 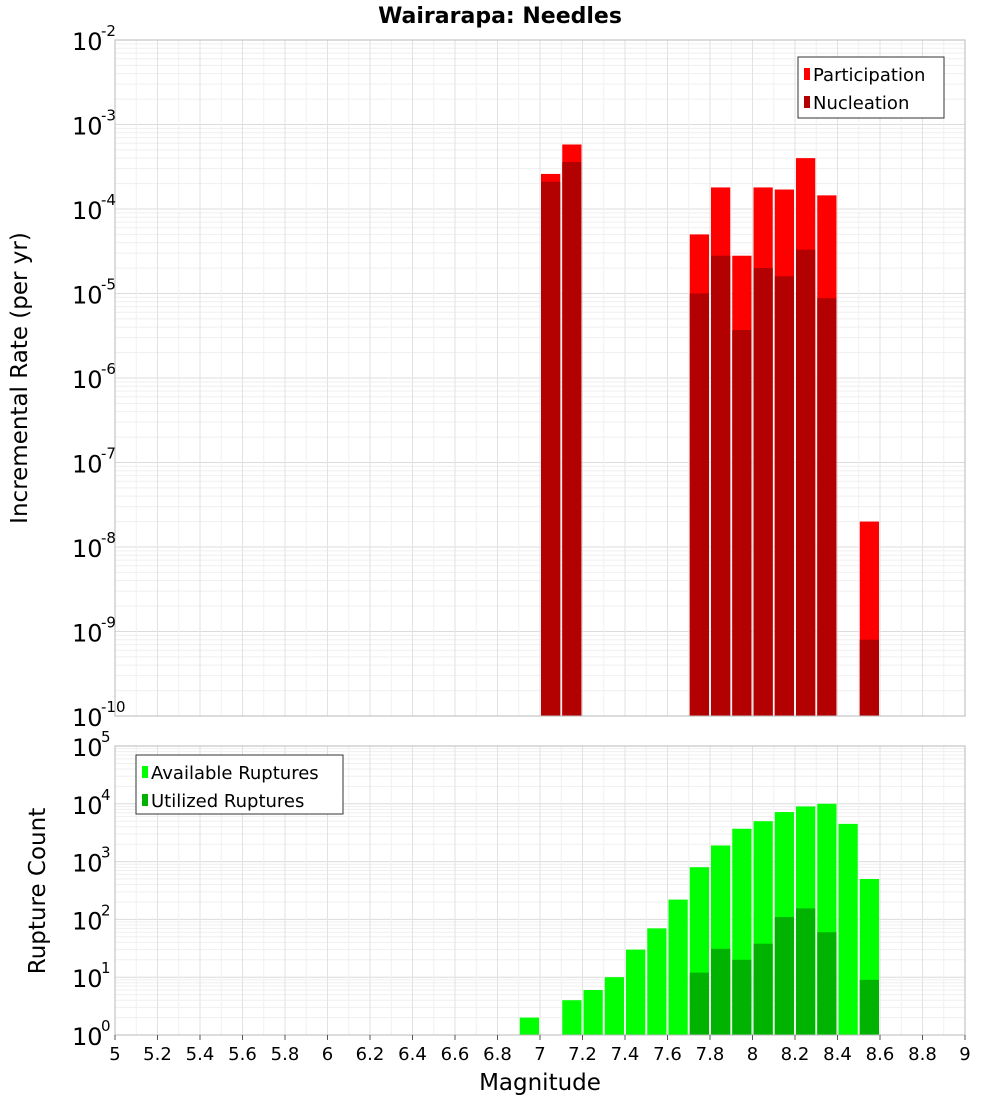 What do you see at coordinates (327, 1054) in the screenshot?
I see `x-tick-label: 6` at bounding box center [327, 1054].